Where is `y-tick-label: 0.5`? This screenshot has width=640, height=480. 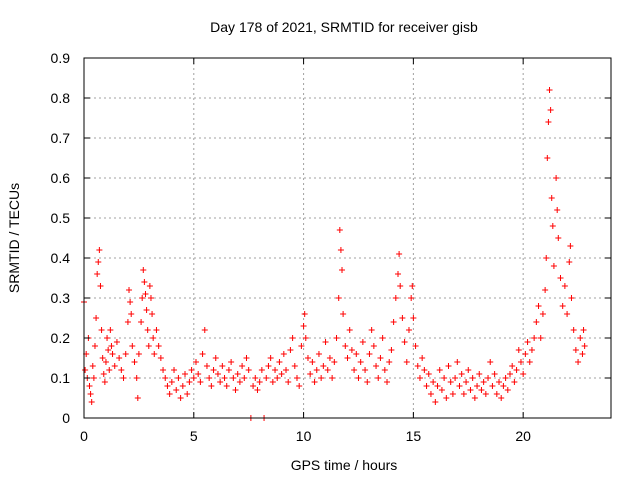
y-tick-label: 0.5 is located at coordinates (61, 218).